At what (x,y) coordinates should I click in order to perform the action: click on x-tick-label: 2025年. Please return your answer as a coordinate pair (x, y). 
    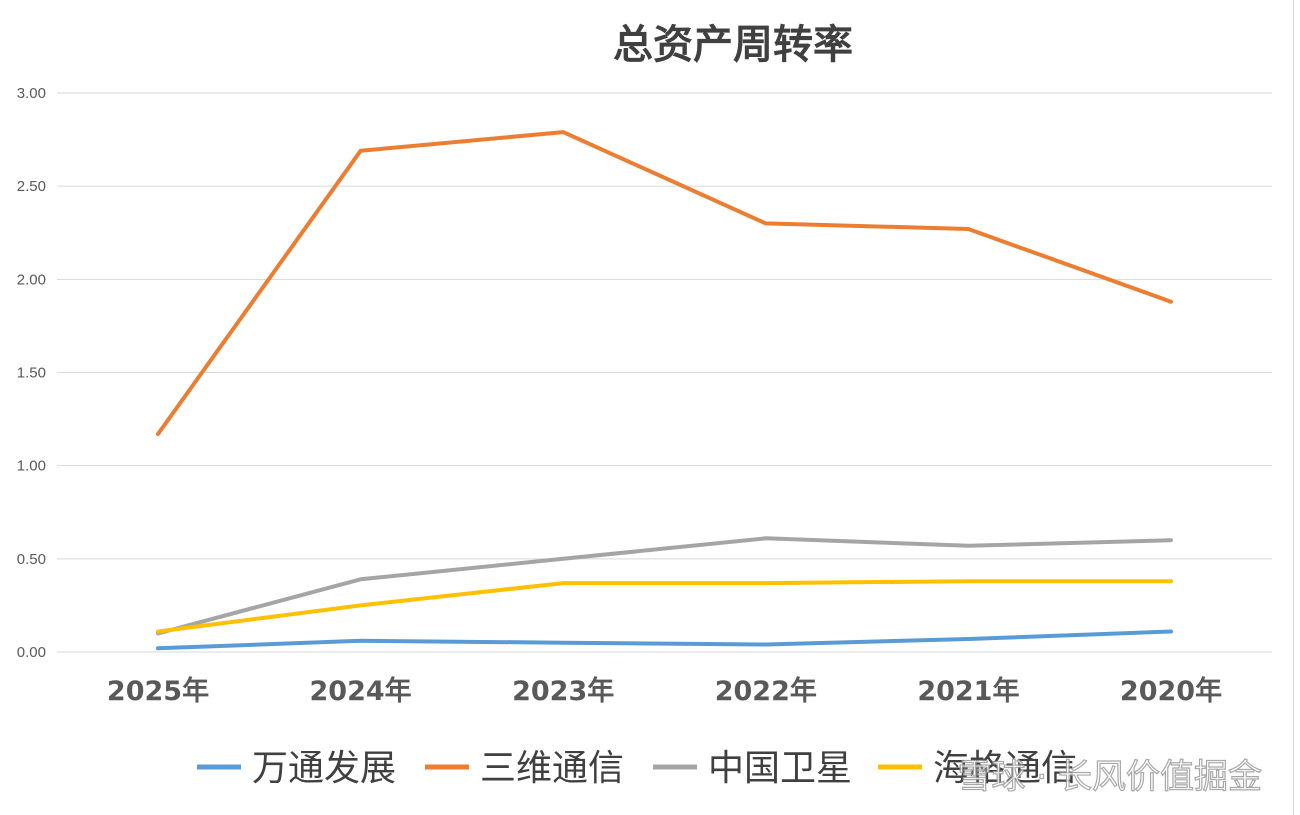
    Looking at the image, I should click on (158, 691).